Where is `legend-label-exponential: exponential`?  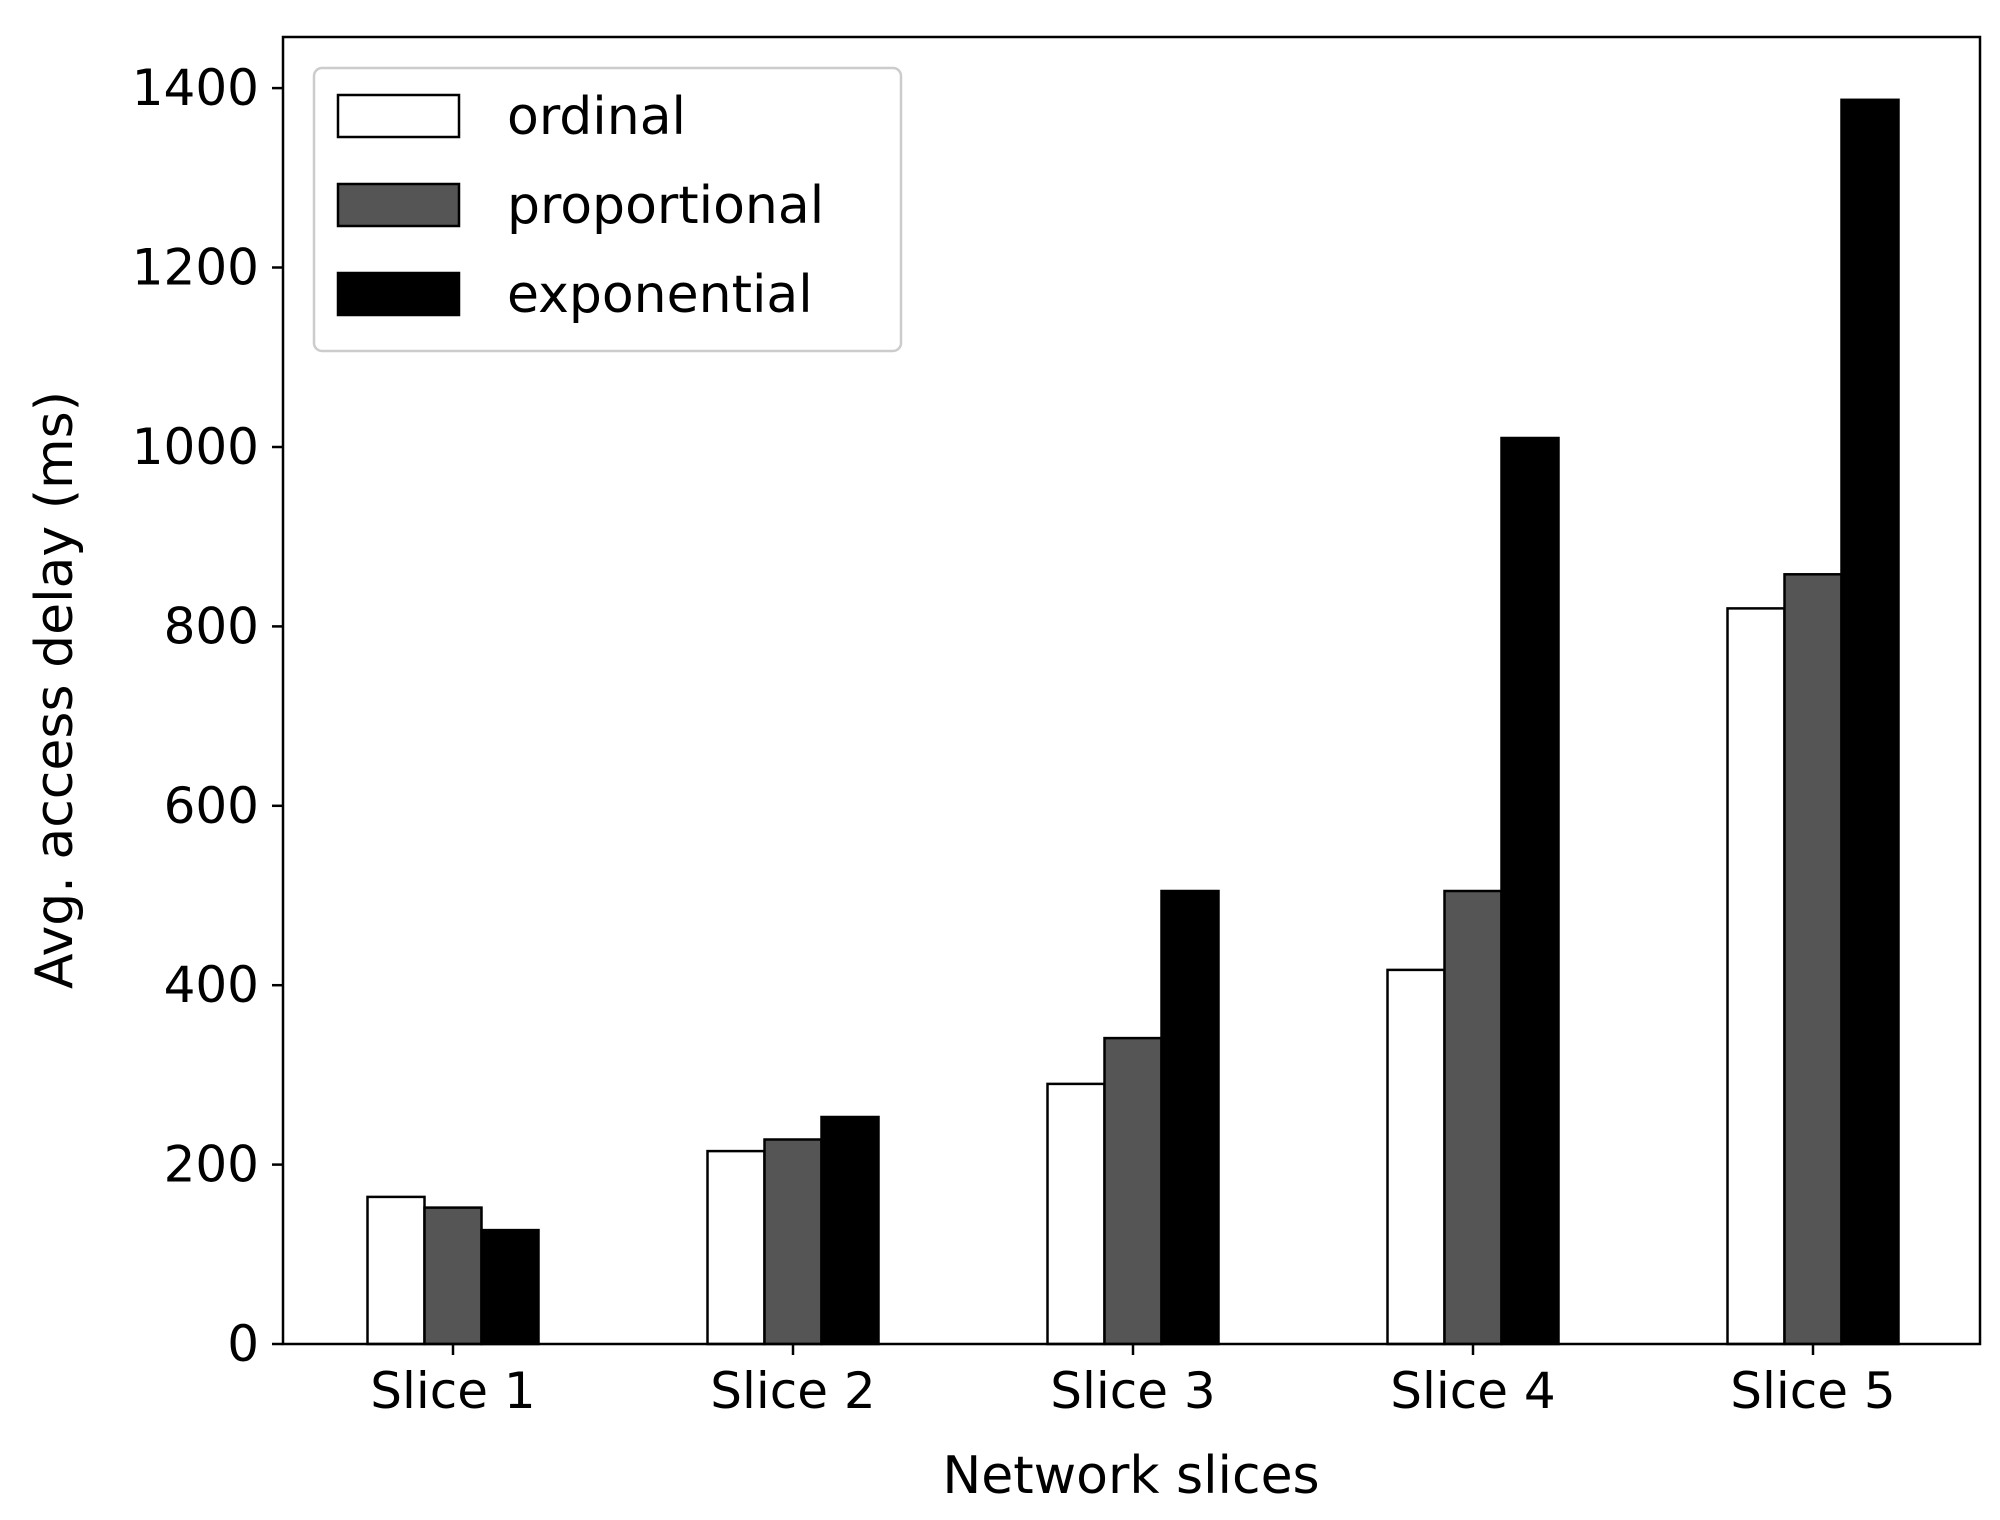
legend-label-exponential: exponential is located at coordinates (660, 295).